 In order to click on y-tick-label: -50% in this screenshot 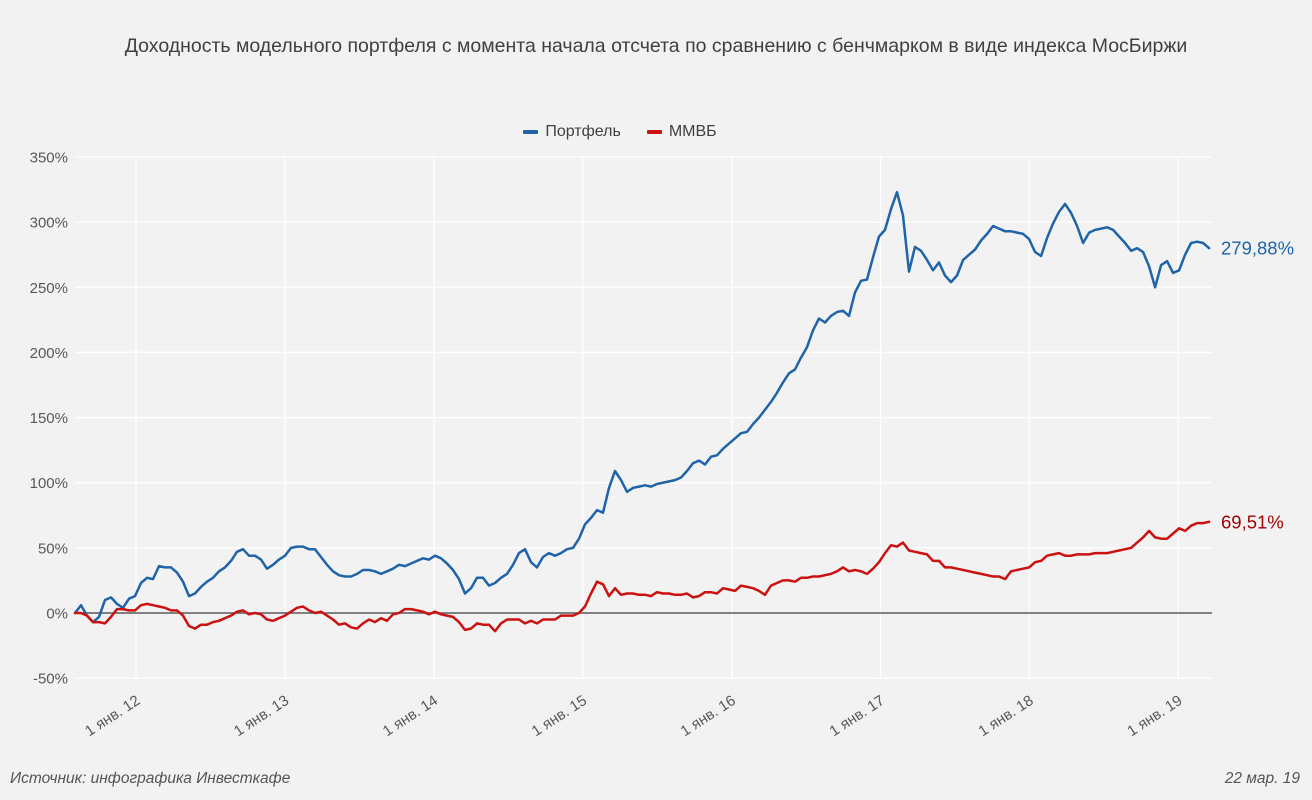, I will do `click(50, 679)`.